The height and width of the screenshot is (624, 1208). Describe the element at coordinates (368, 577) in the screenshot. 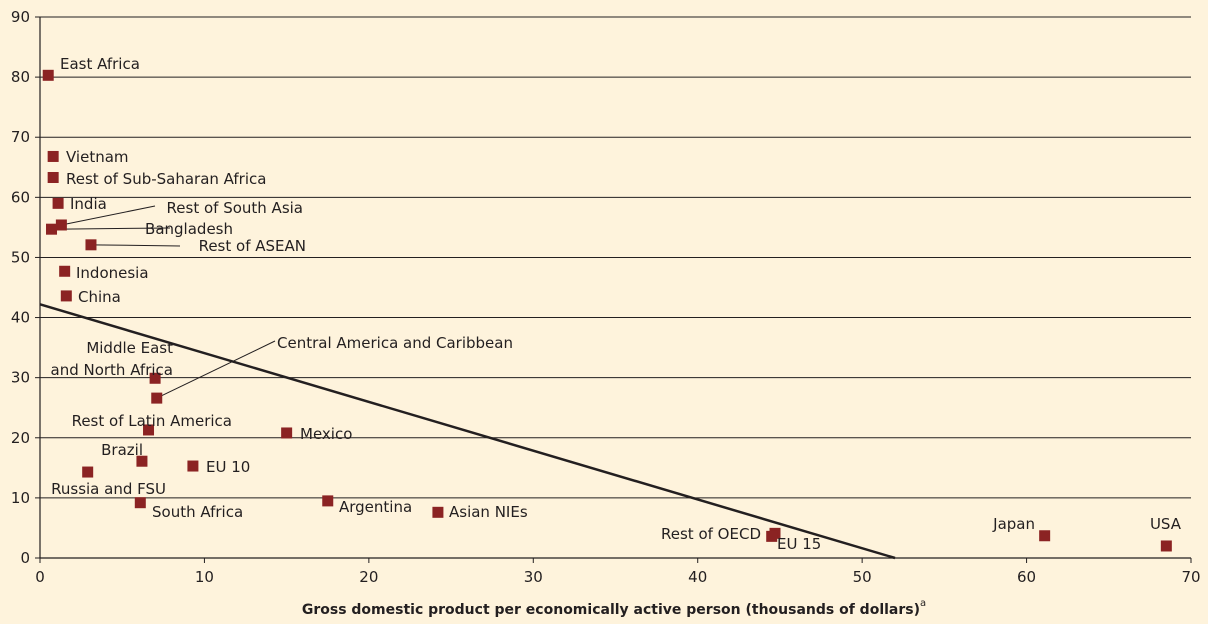

I see `x-tick-label: 20` at that location.